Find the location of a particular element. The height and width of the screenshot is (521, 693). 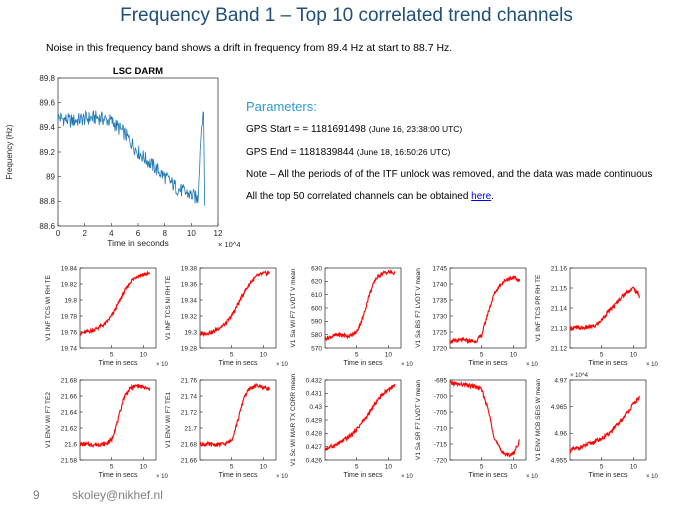

y-tick-label: 4.955 is located at coordinates (559, 460).